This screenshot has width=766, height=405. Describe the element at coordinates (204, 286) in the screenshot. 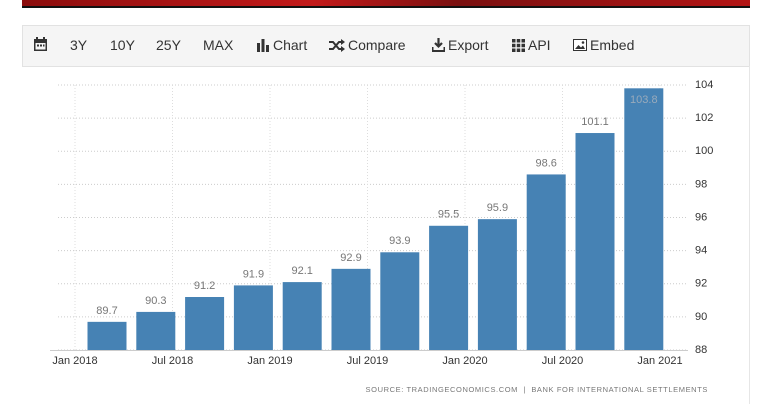

I see `value-label: 91.2` at that location.